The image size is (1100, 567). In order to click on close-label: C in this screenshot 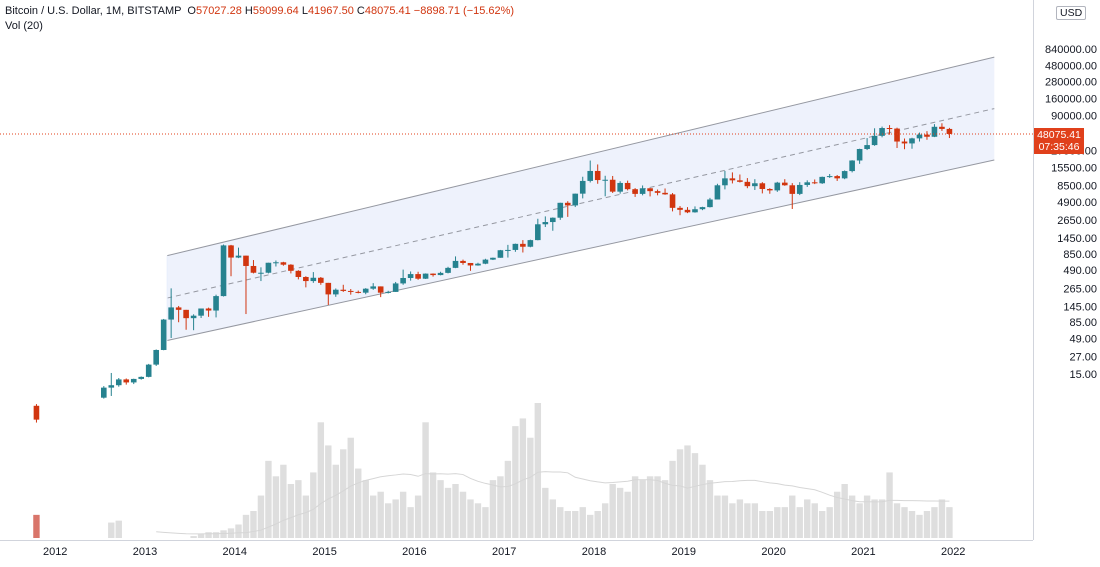, I will do `click(360, 11)`.